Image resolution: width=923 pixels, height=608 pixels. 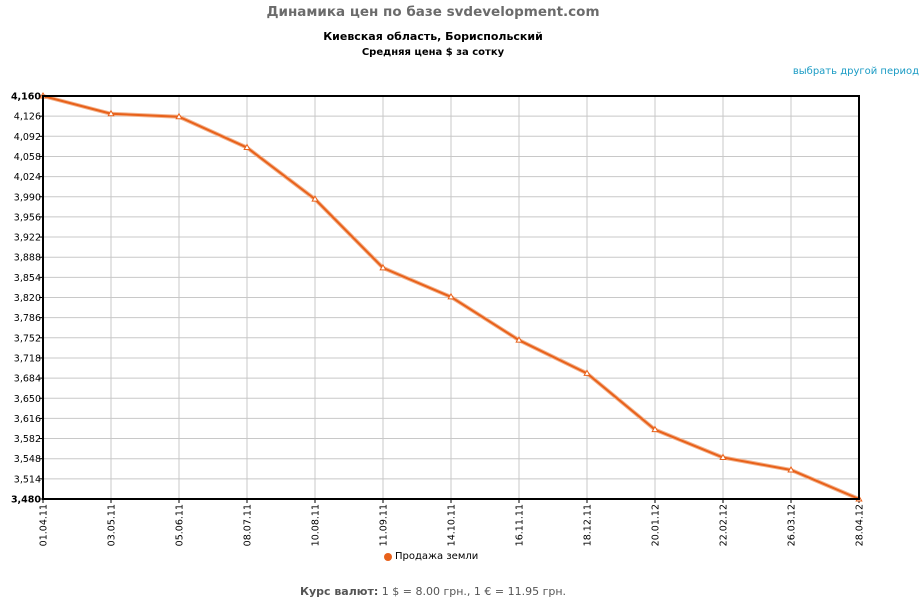 What do you see at coordinates (27, 419) in the screenshot?
I see `y-tick-label: 3,616` at bounding box center [27, 419].